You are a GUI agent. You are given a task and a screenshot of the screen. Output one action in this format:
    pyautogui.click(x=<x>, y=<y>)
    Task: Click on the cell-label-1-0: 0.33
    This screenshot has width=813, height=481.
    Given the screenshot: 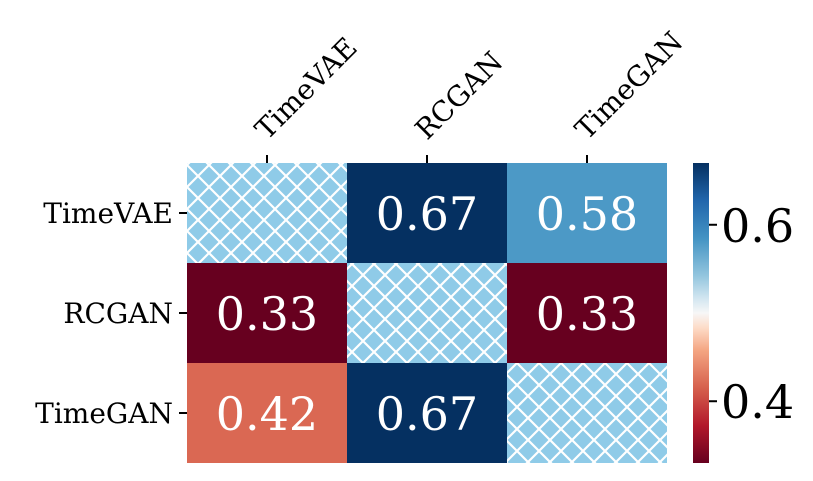 What is the action you would take?
    pyautogui.click(x=267, y=314)
    